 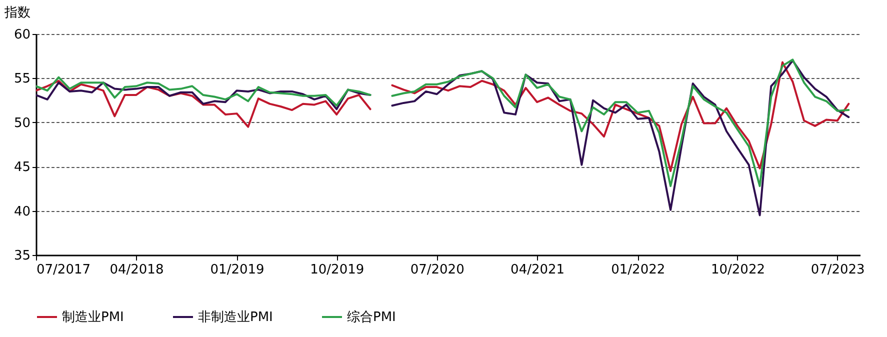 What do you see at coordinates (737, 270) in the screenshot?
I see `x-tick-label: 10/2022` at bounding box center [737, 270].